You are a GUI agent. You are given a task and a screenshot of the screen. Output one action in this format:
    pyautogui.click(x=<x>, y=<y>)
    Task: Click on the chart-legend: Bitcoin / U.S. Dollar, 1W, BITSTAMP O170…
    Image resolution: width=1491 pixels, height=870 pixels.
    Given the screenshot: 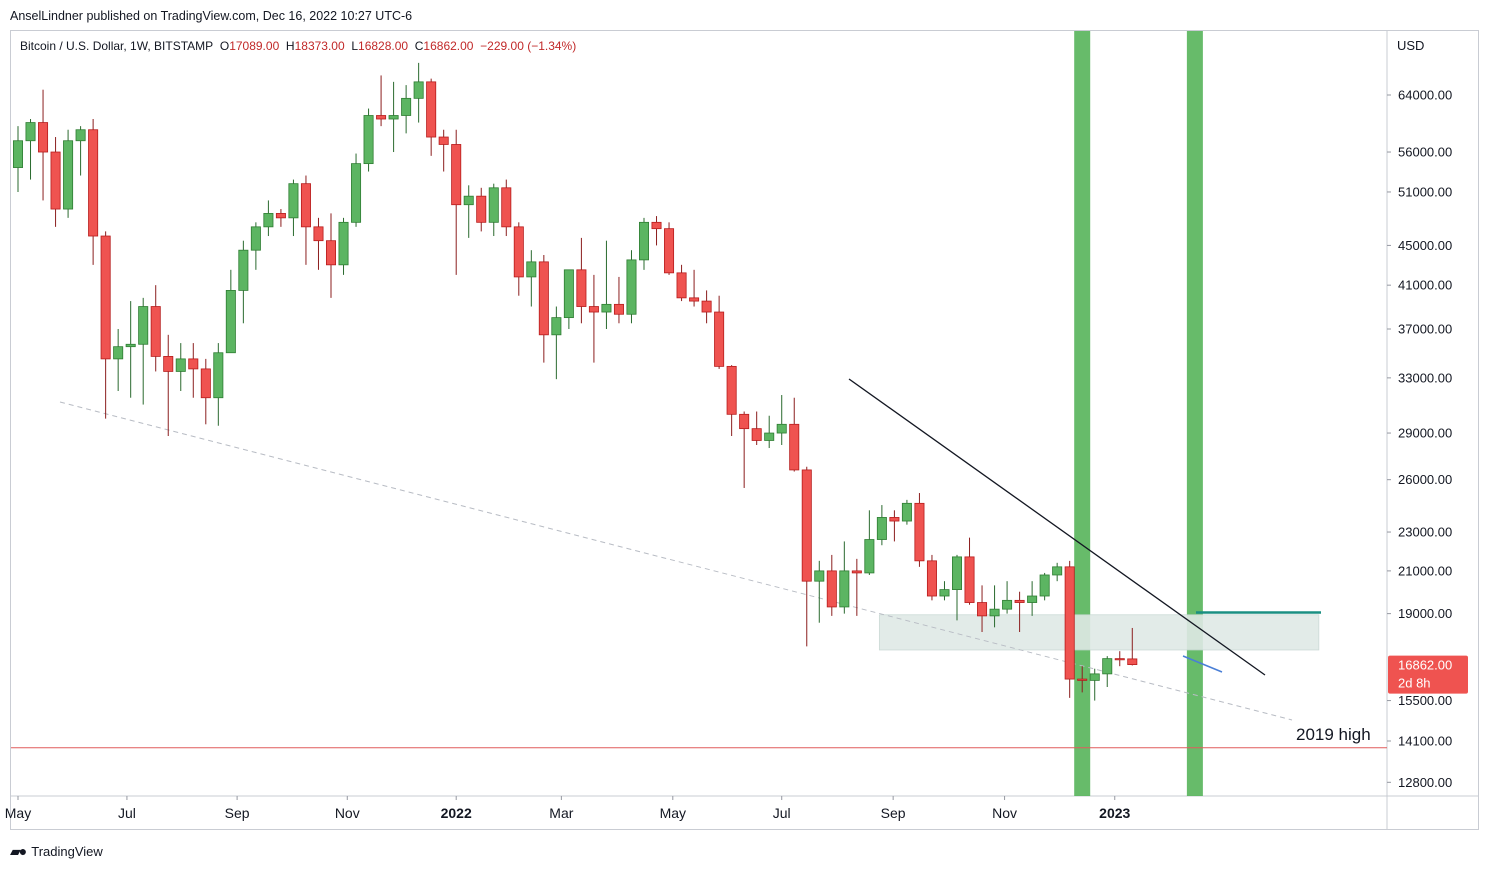 What is the action you would take?
    pyautogui.click(x=298, y=46)
    